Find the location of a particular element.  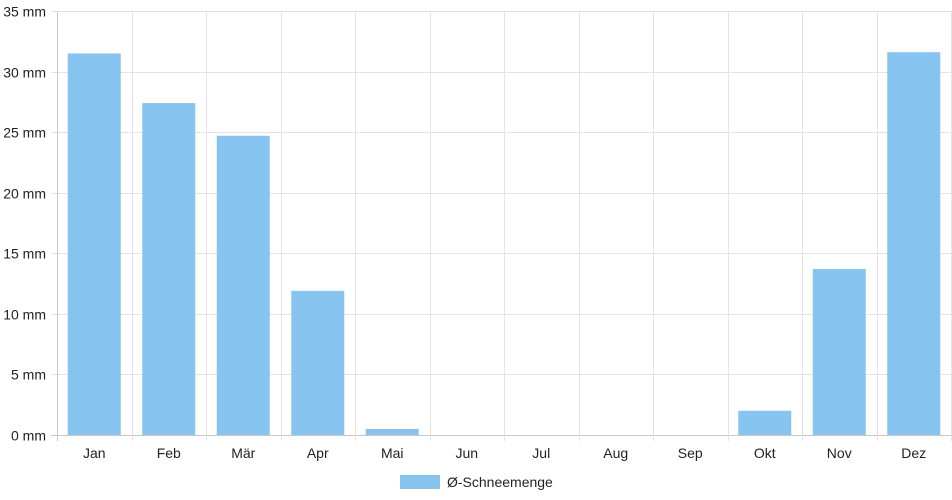

x-tick-label: Okt is located at coordinates (765, 453).